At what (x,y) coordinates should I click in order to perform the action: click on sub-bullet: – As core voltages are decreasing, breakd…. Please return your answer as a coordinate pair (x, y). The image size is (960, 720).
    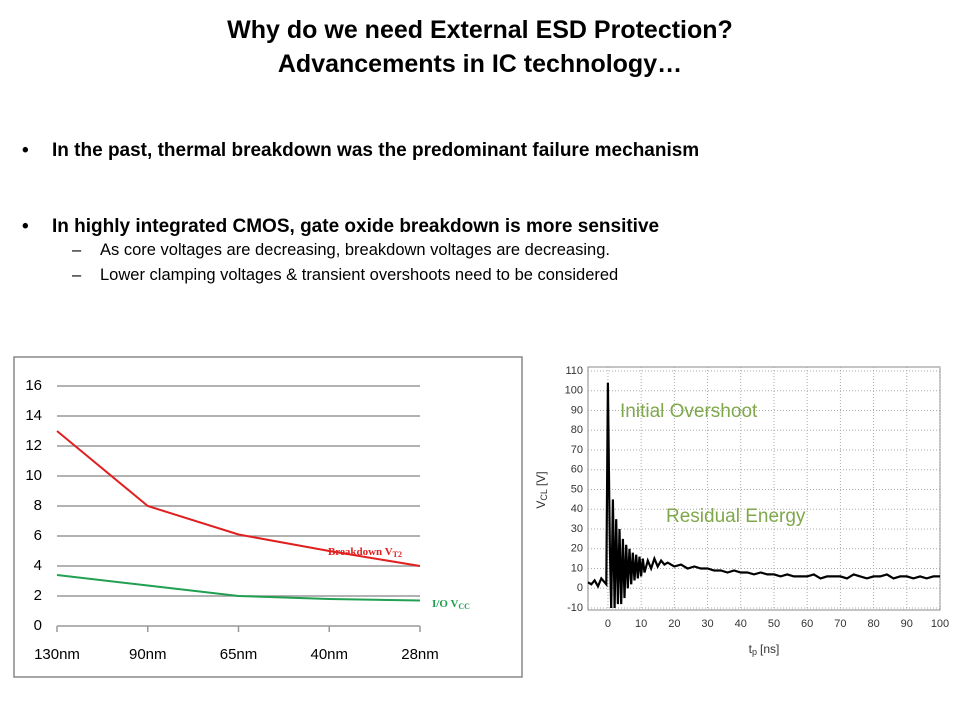
    Looking at the image, I should click on (341, 250).